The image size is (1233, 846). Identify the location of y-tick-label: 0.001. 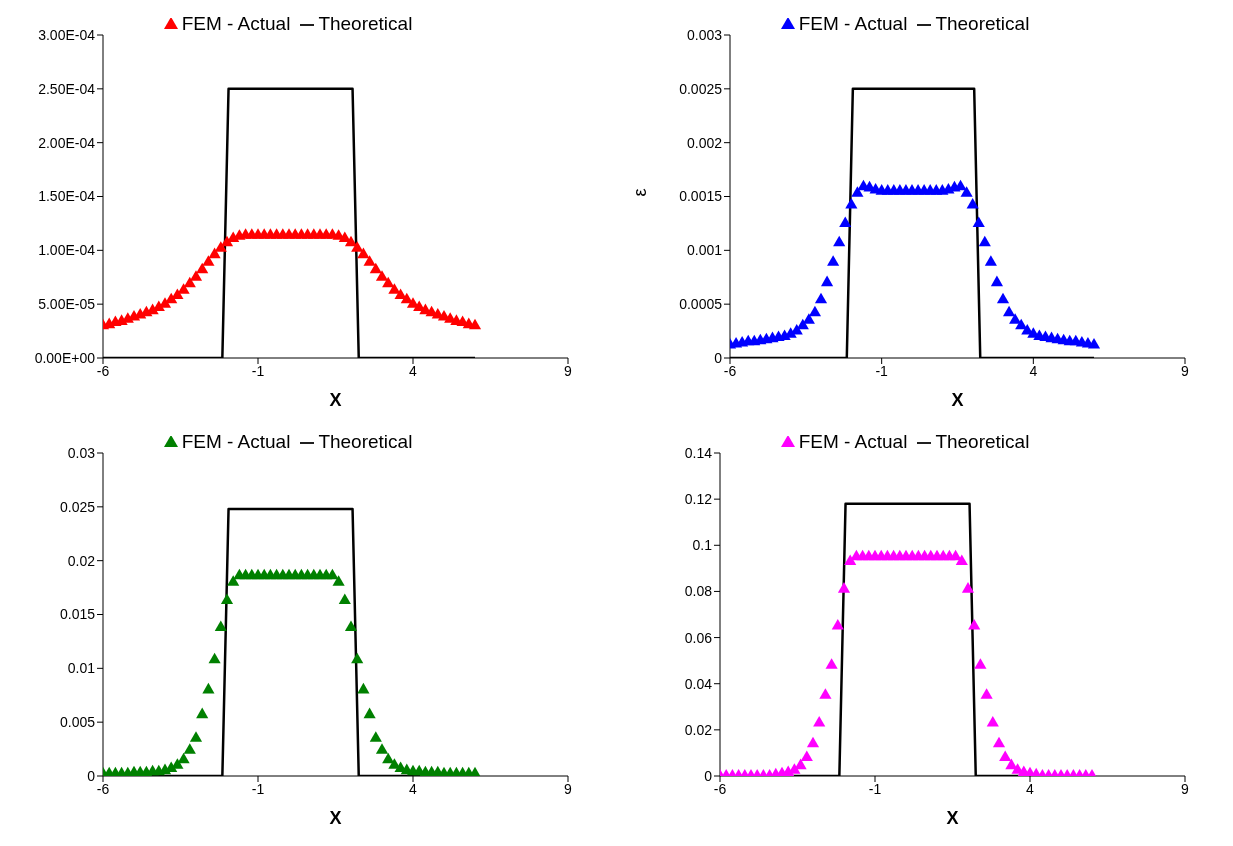
(704, 250).